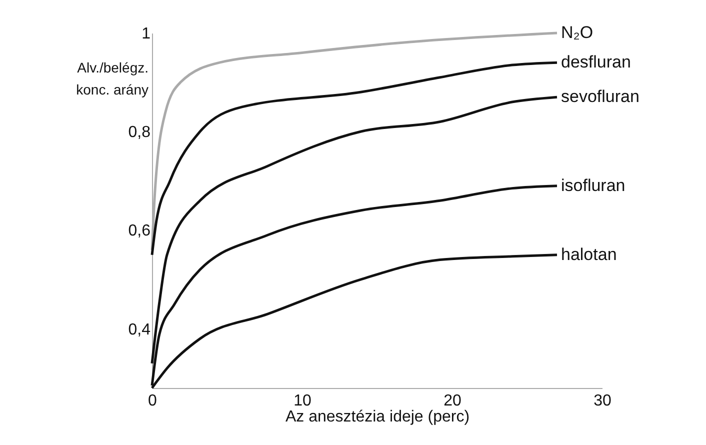 The height and width of the screenshot is (445, 706). What do you see at coordinates (596, 62) in the screenshot?
I see `series-label: desfluran` at bounding box center [596, 62].